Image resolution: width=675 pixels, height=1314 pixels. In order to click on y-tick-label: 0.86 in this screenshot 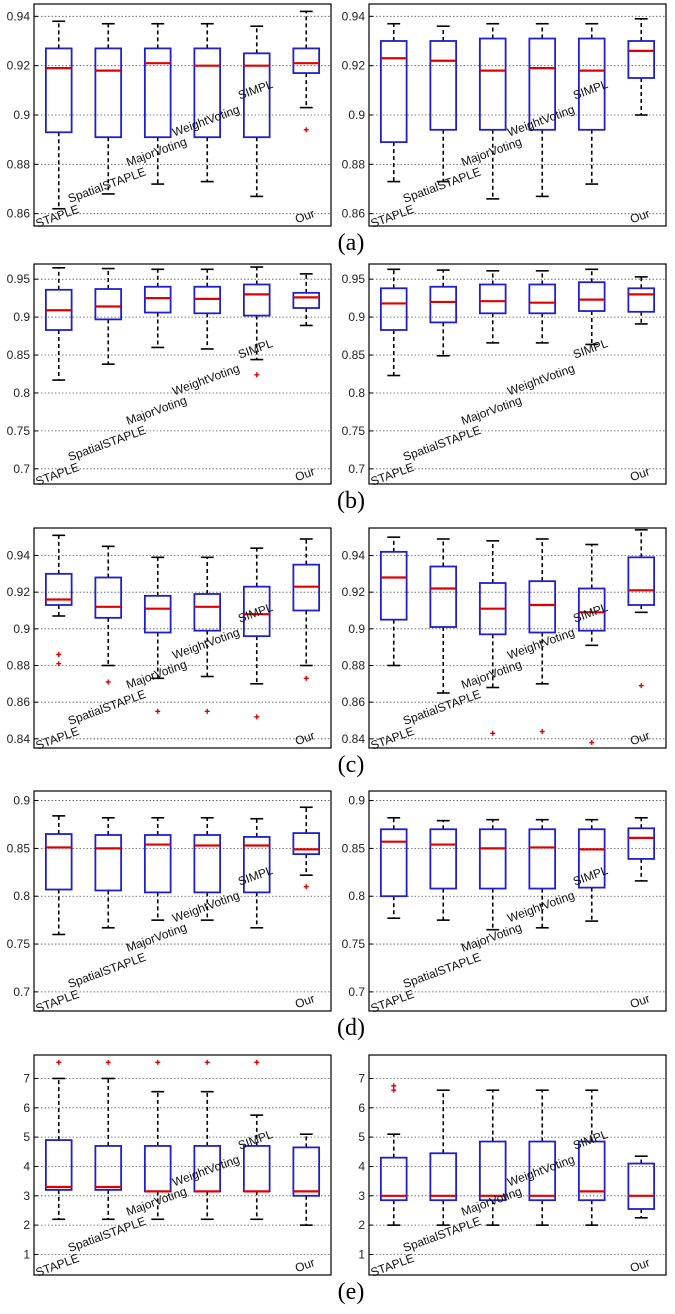, I will do `click(19, 214)`.